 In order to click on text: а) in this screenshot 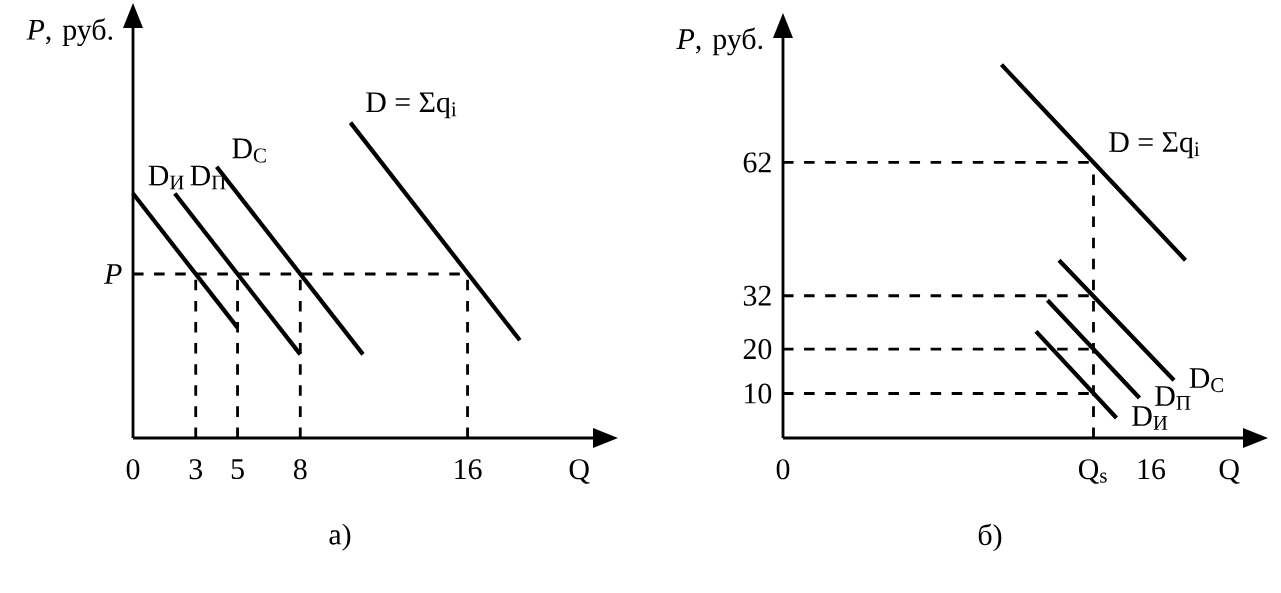, I will do `click(340, 537)`.